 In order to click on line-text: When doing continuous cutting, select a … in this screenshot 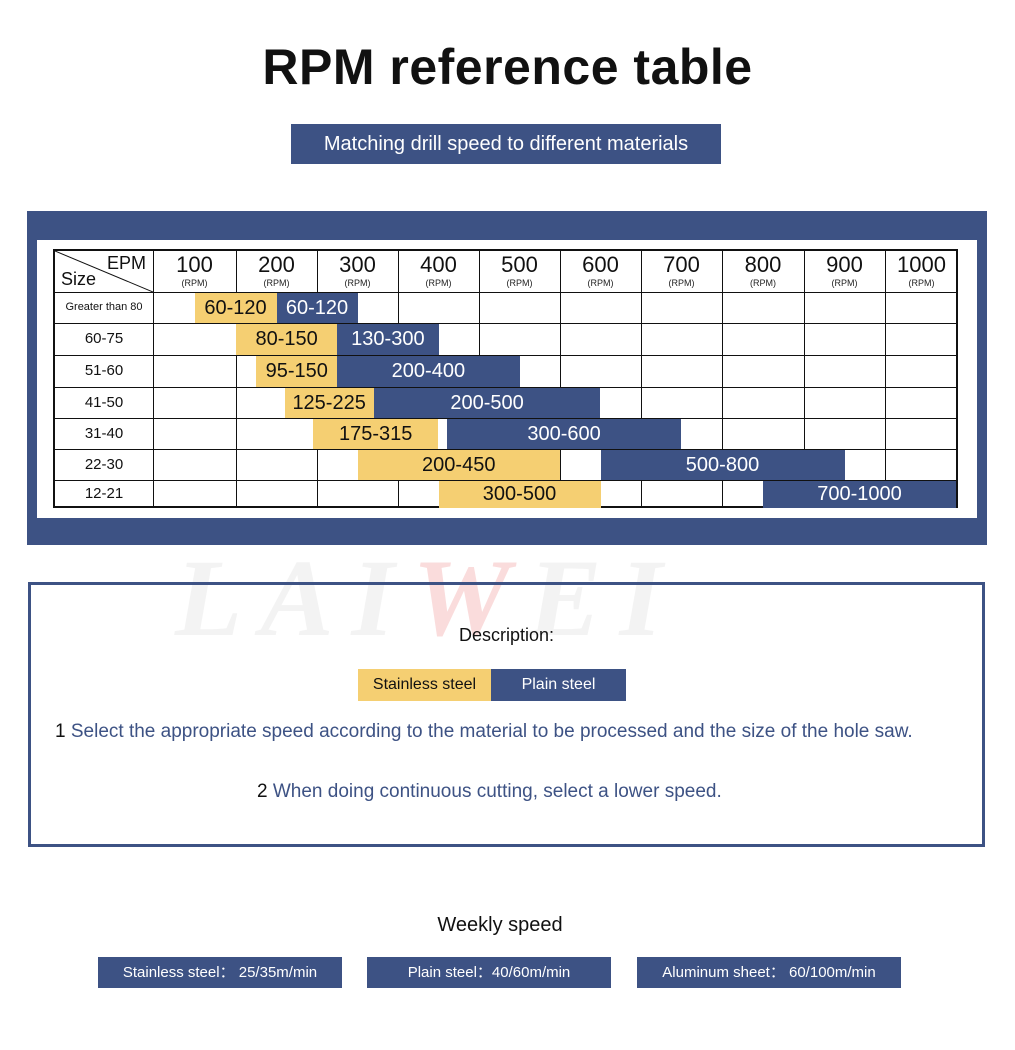, I will do `click(497, 791)`.